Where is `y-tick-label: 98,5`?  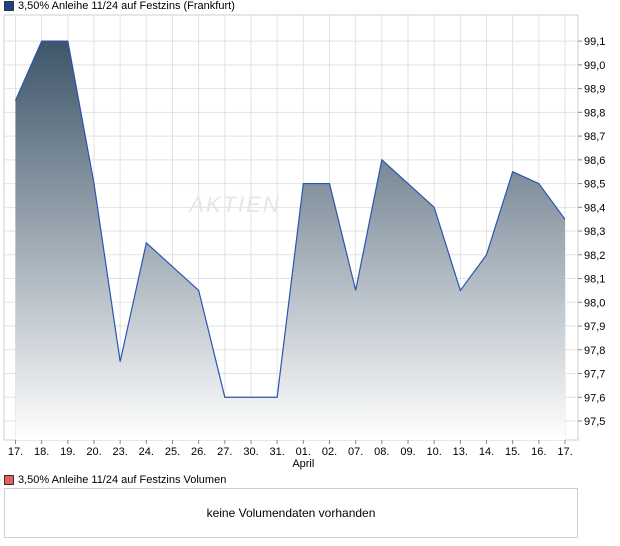
y-tick-label: 98,5 is located at coordinates (594, 185).